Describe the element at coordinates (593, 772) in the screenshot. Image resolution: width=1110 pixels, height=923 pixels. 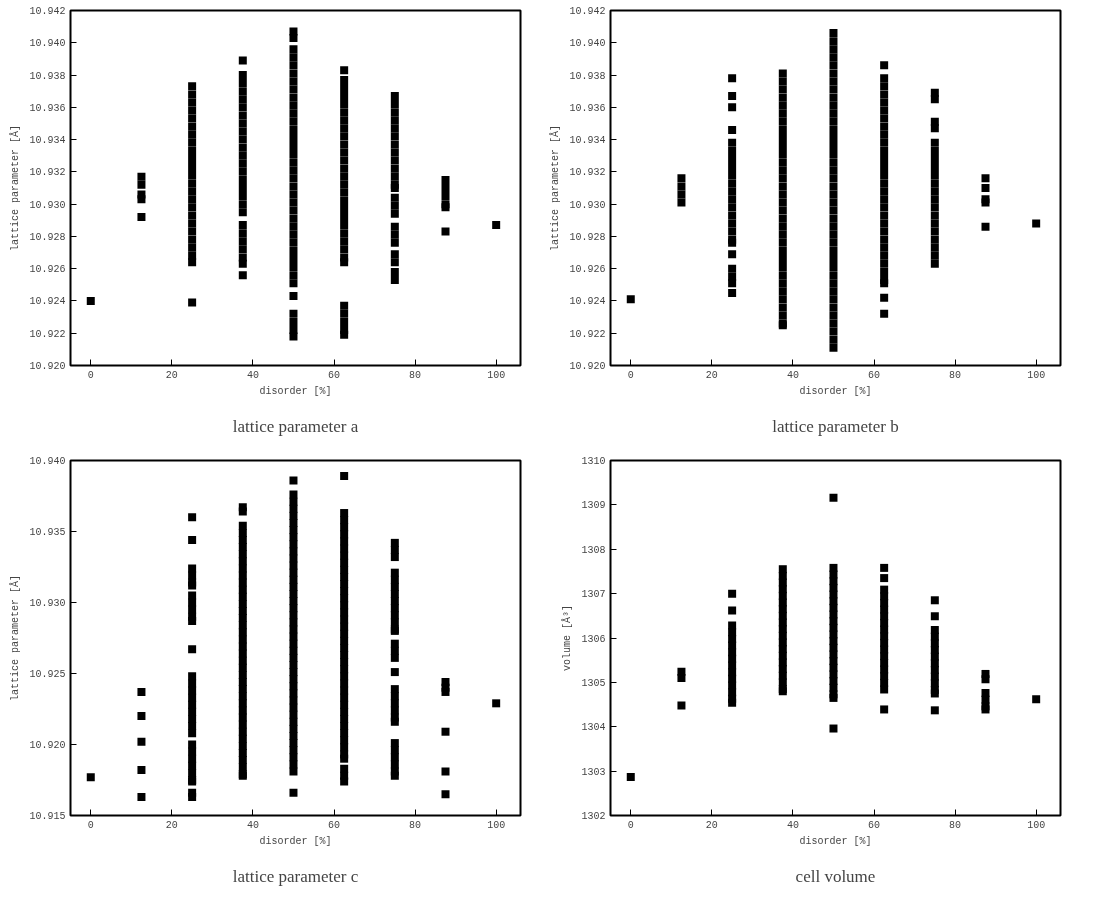
I see `y-tick-label: 1303` at that location.